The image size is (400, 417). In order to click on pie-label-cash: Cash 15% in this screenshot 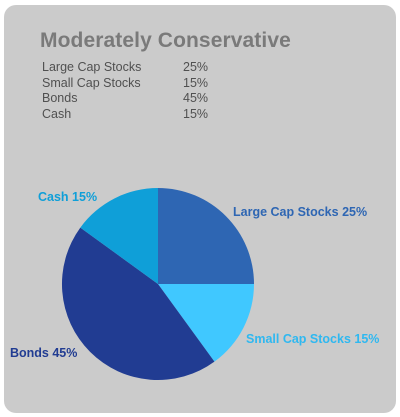, I will do `click(67, 197)`.